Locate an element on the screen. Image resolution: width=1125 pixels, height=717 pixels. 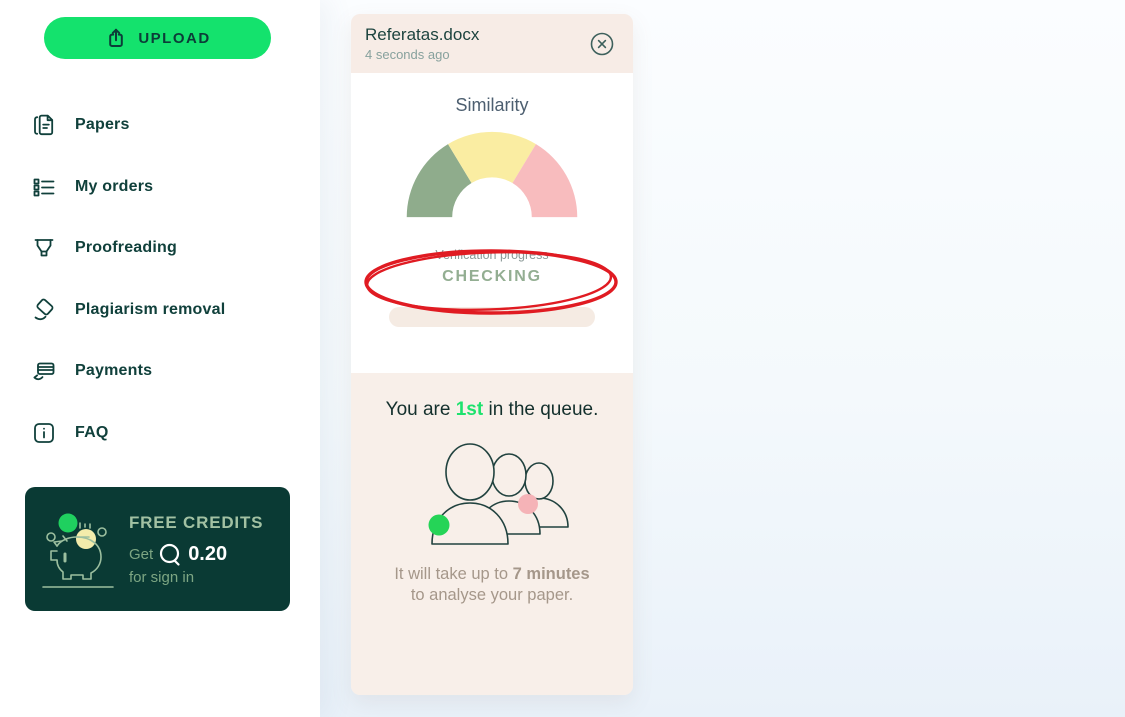
payments-card-icon is located at coordinates (44, 371).